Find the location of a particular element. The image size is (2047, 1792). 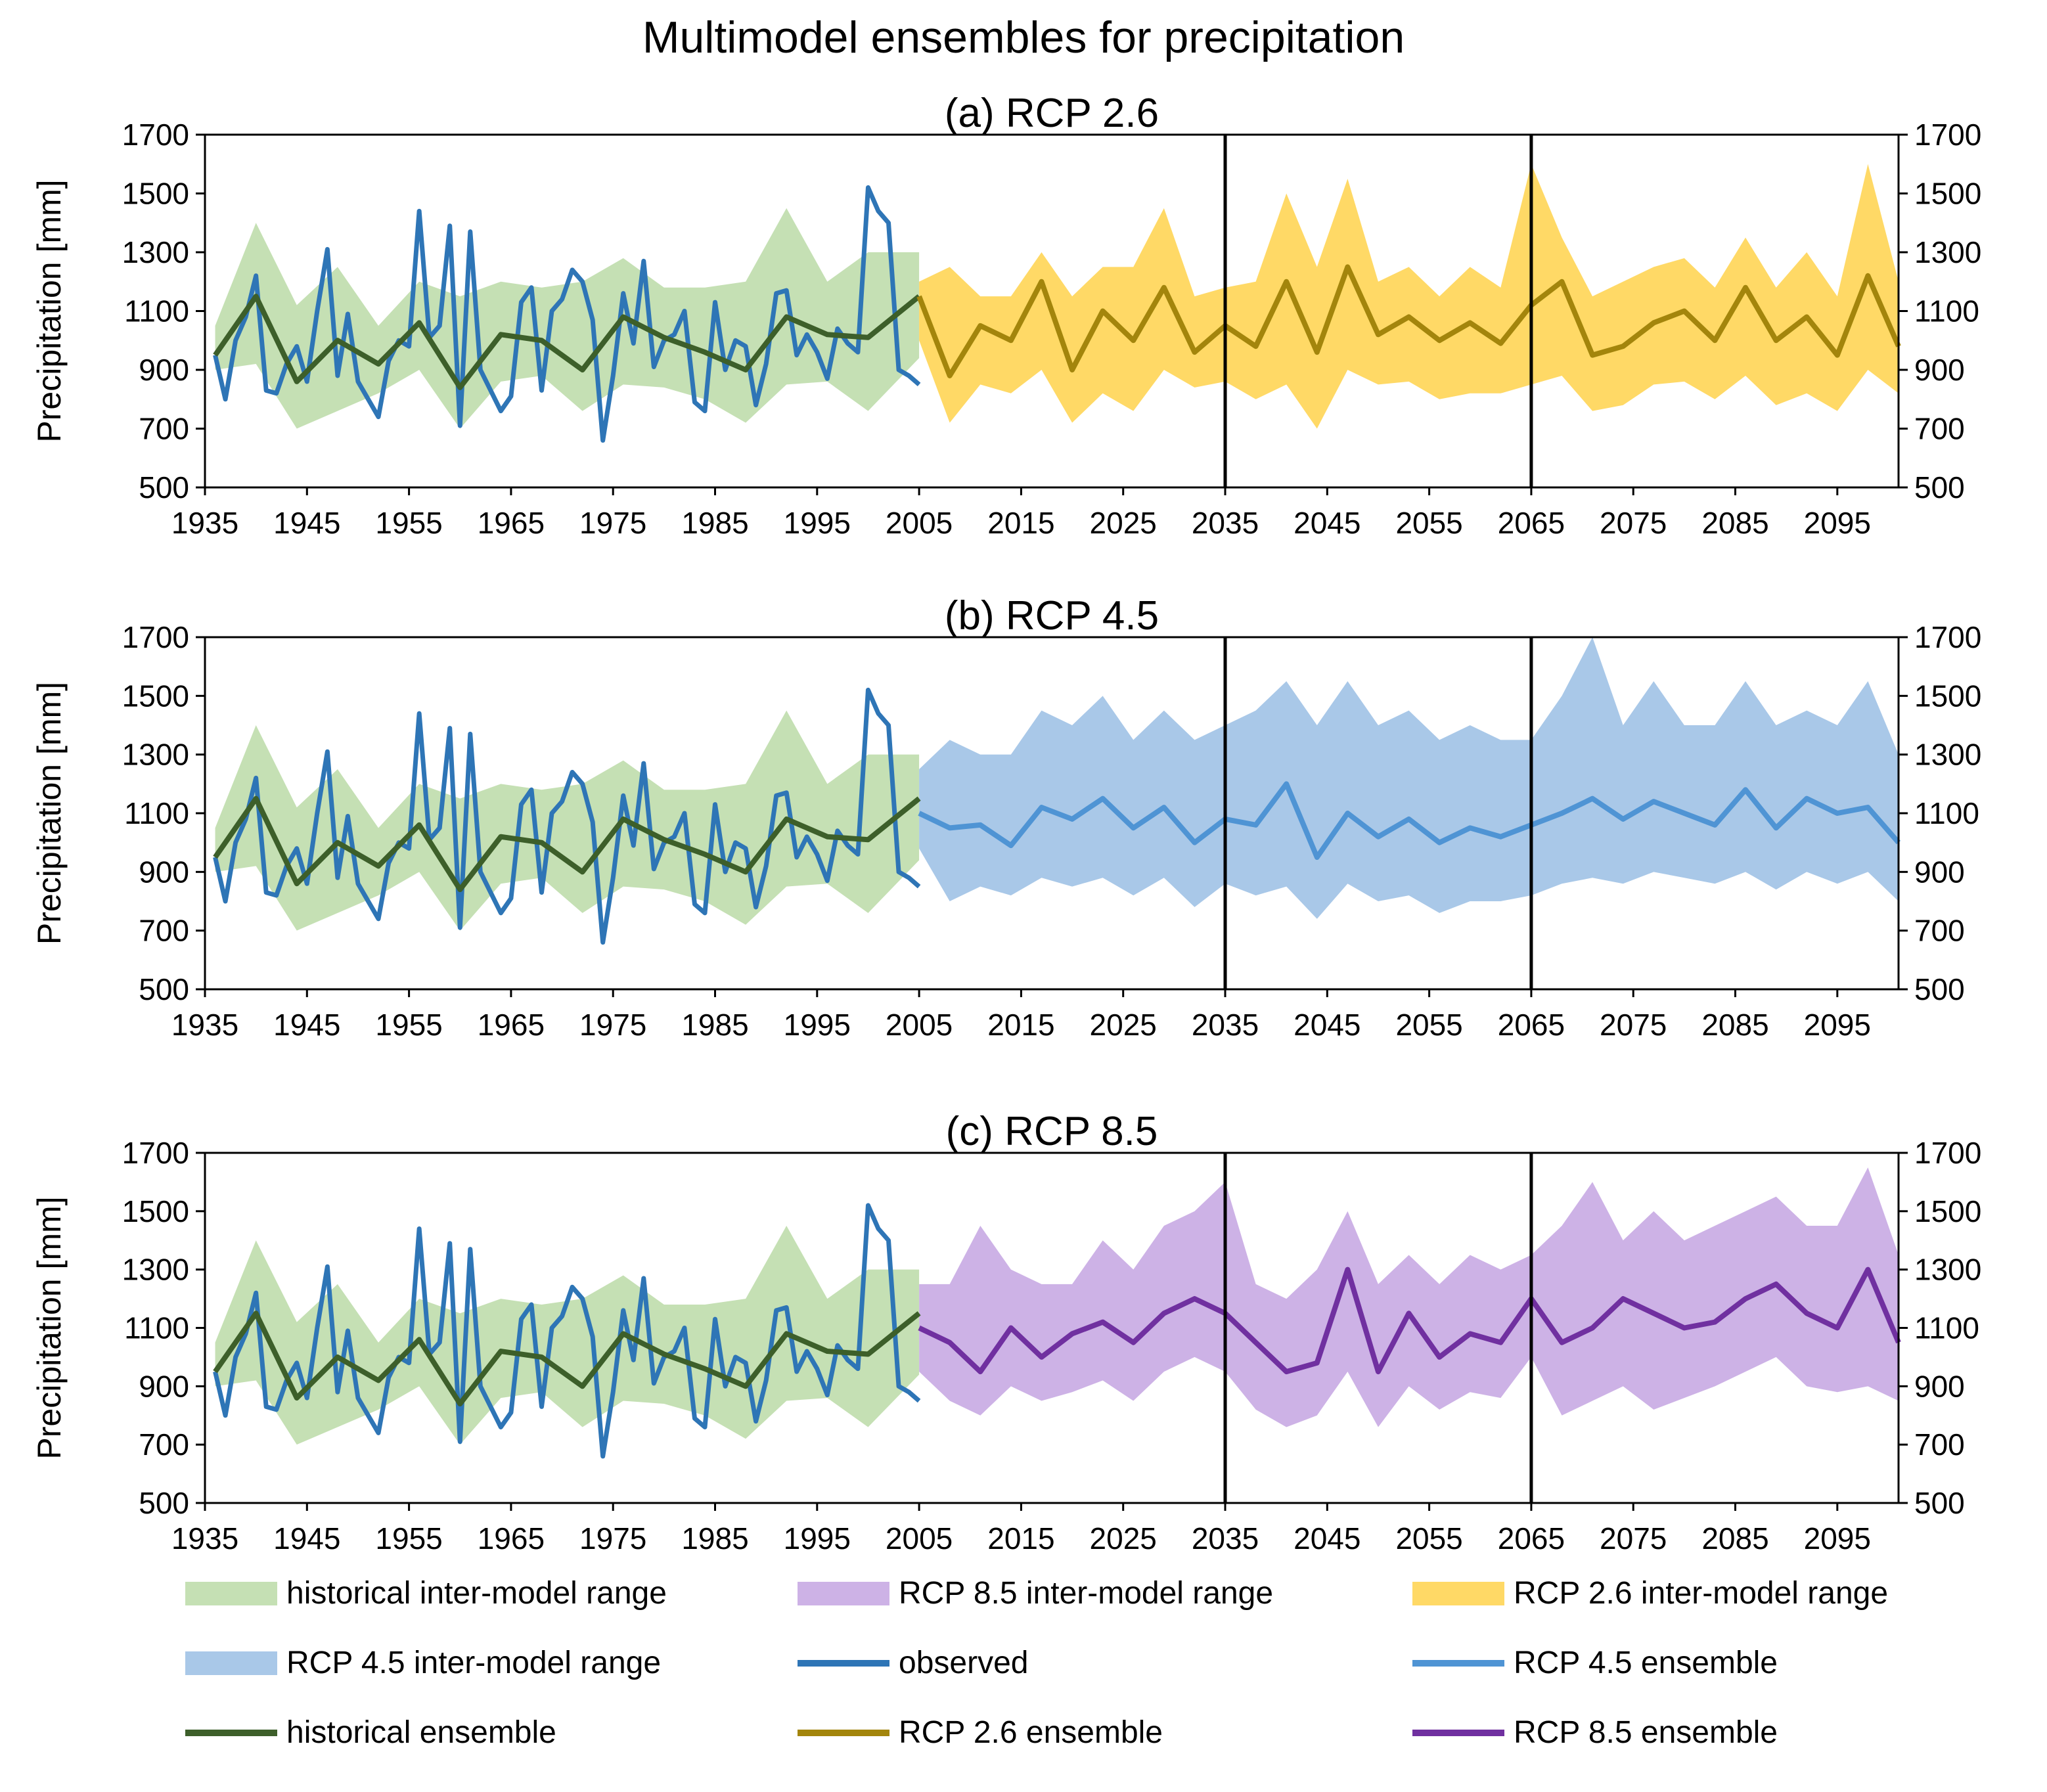

x-tick-label: 2035 is located at coordinates (1225, 523).